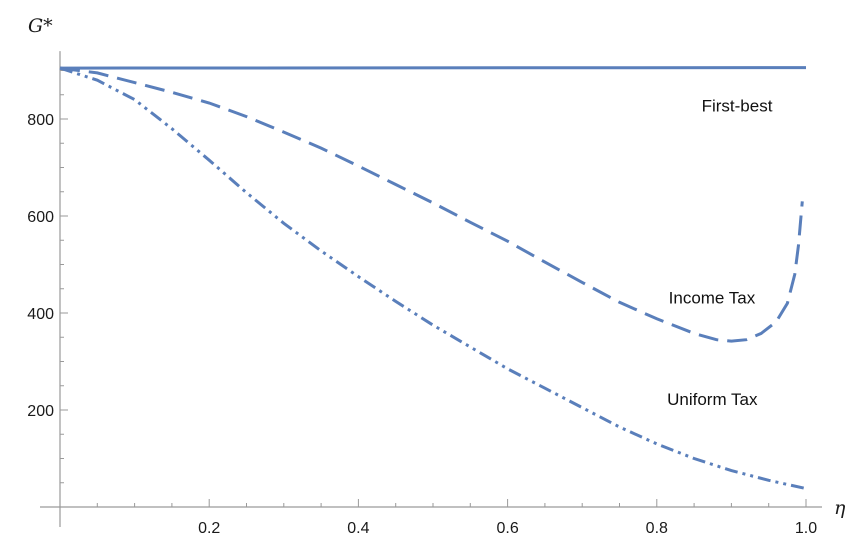  I want to click on y-tick-label: 200, so click(40, 411).